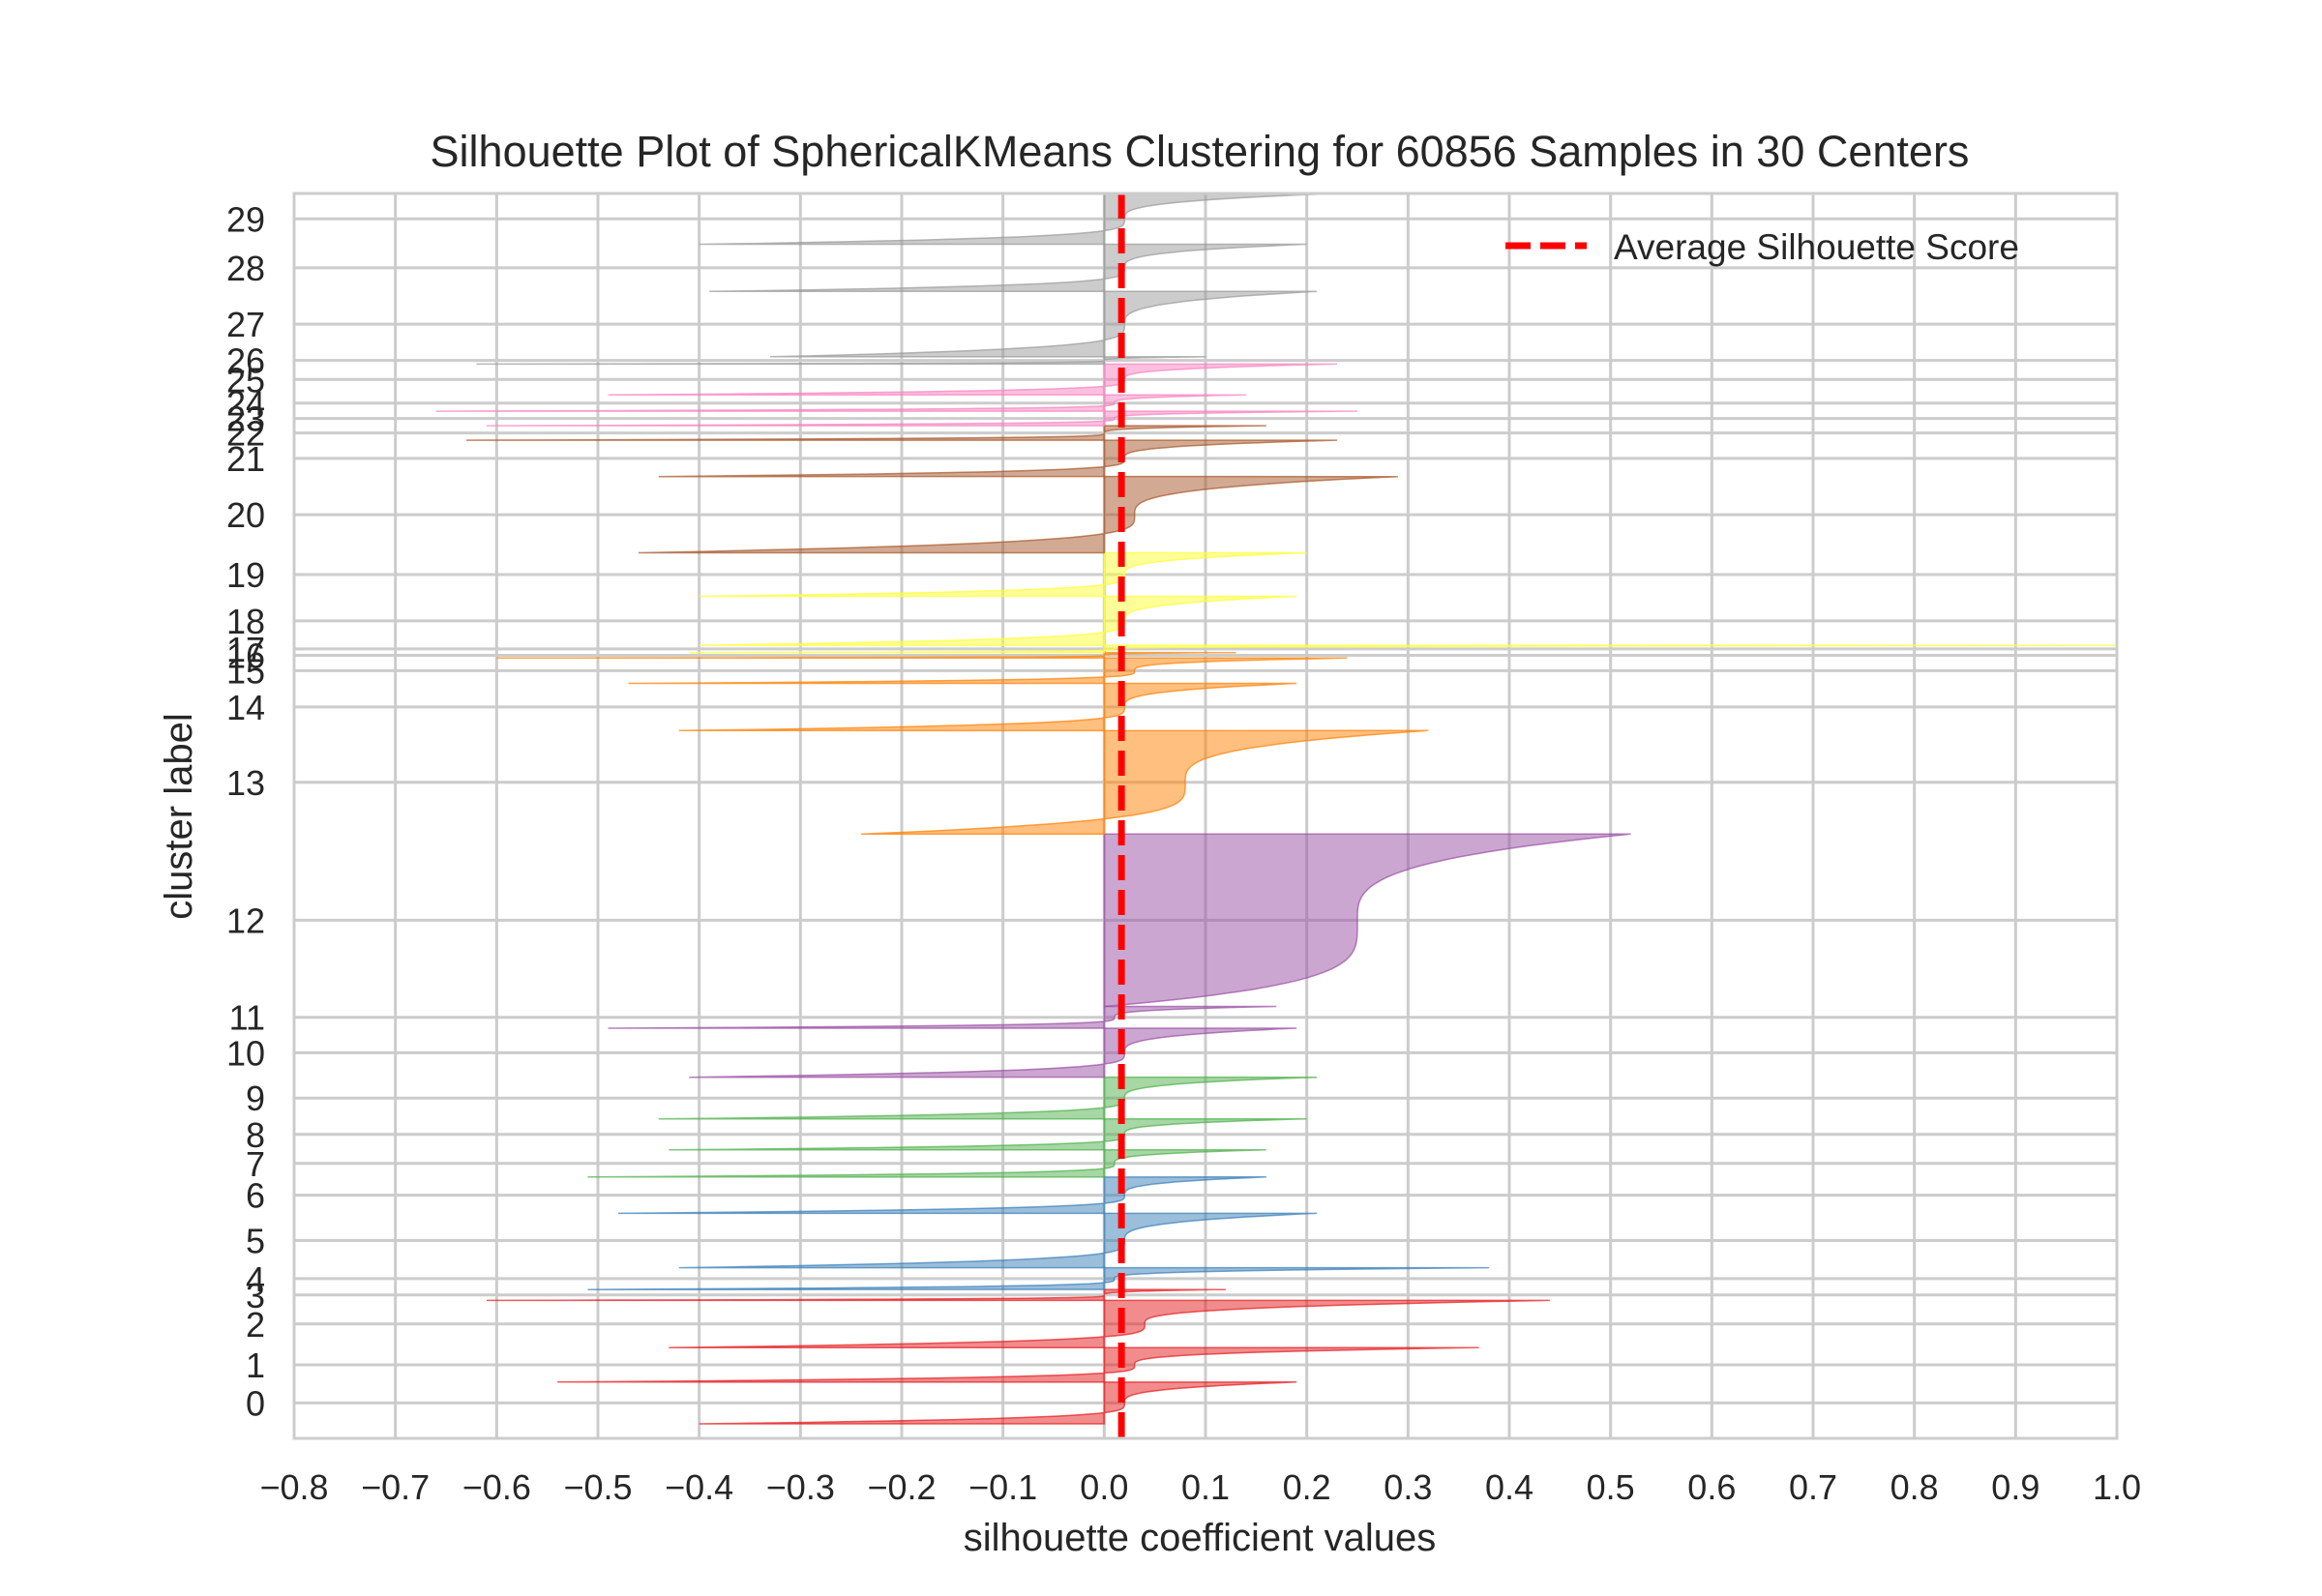  Describe the element at coordinates (998, 1403) in the screenshot. I see `cluster-0-silhouette` at that location.